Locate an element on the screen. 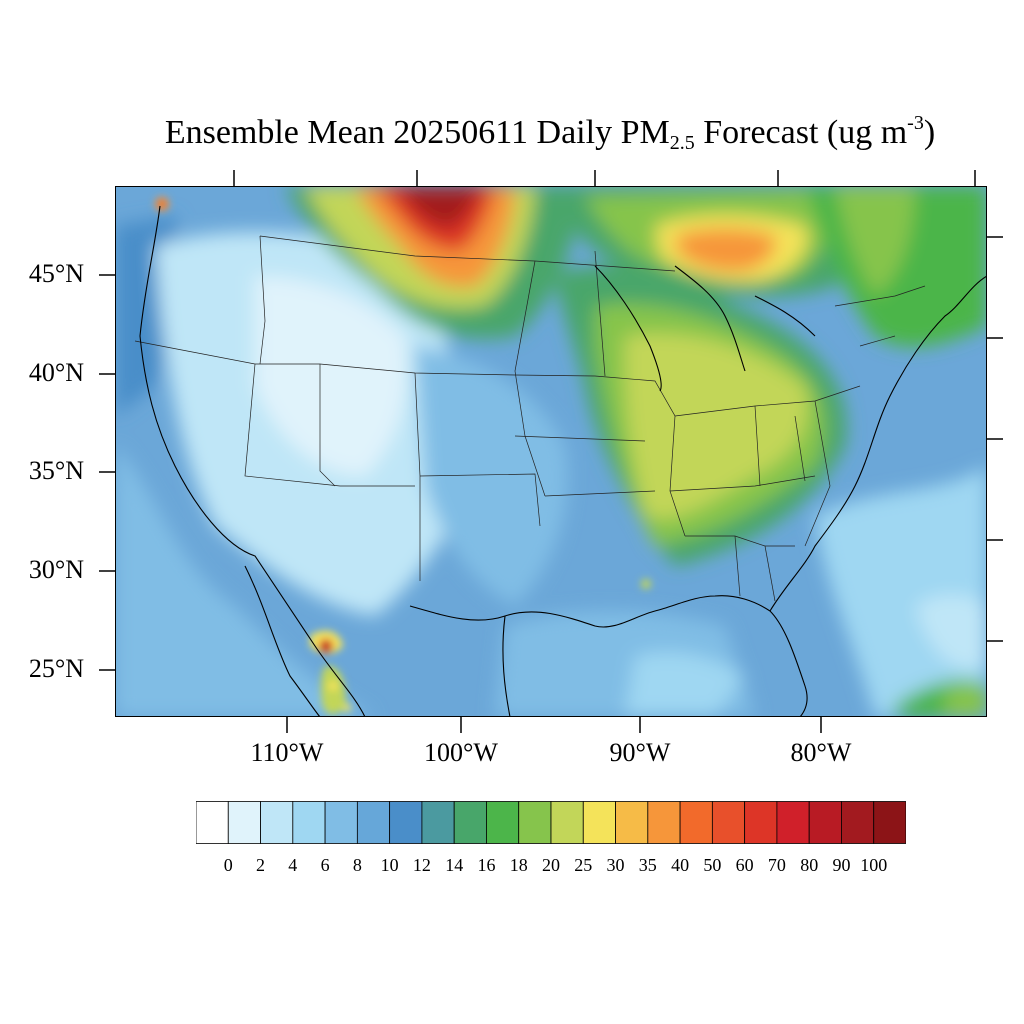  colorbar is located at coordinates (551, 822).